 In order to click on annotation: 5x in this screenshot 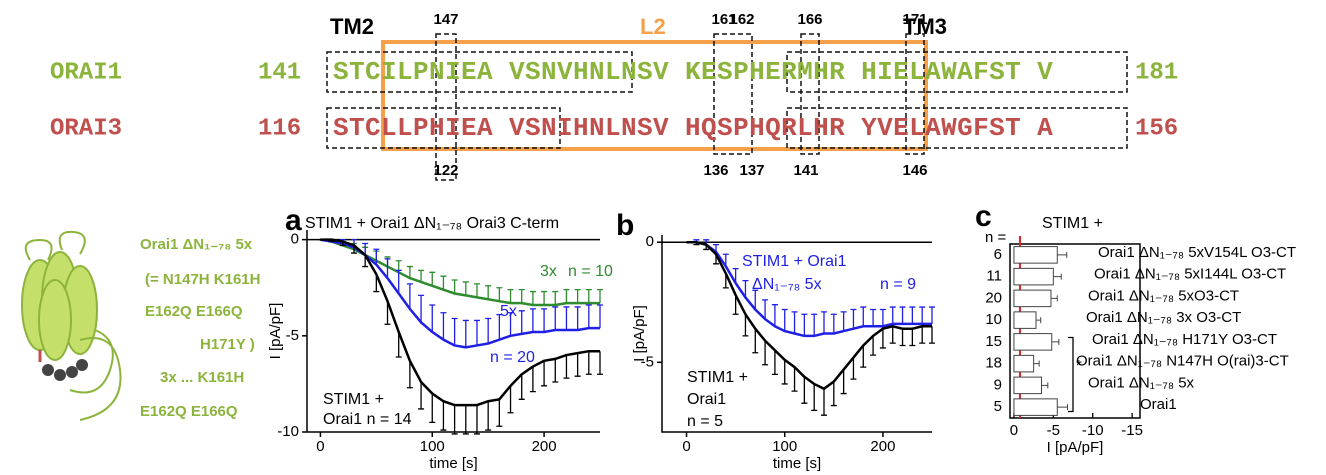, I will do `click(508, 311)`.